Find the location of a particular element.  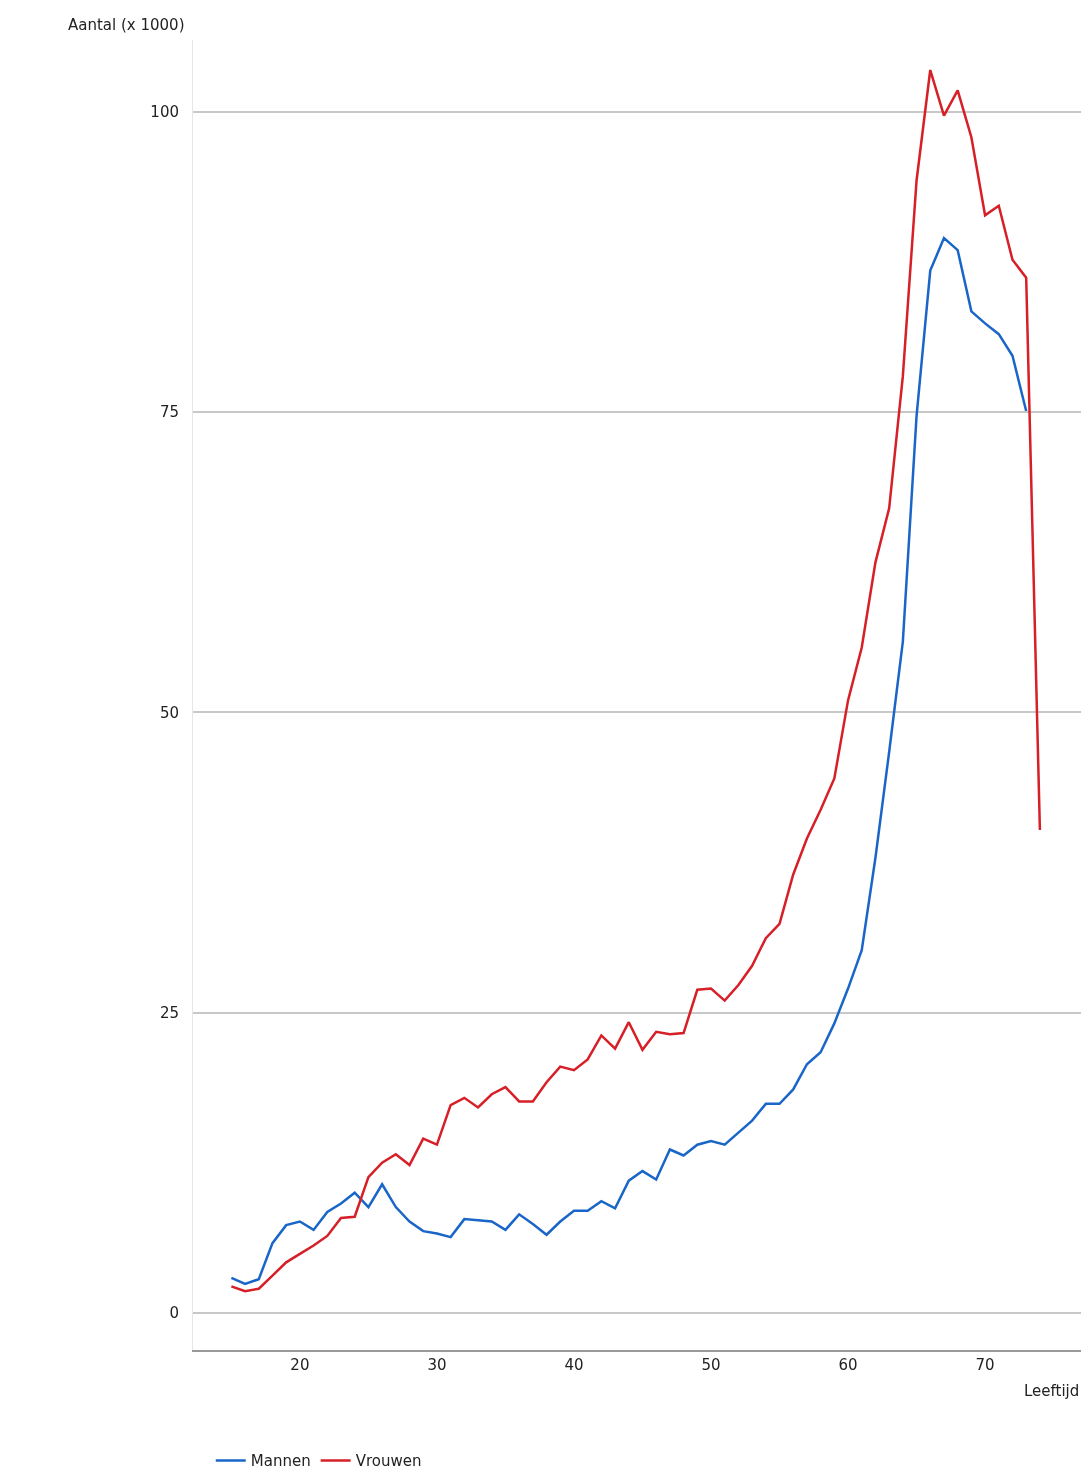

legend-label: Vrouwen is located at coordinates (388, 1461).